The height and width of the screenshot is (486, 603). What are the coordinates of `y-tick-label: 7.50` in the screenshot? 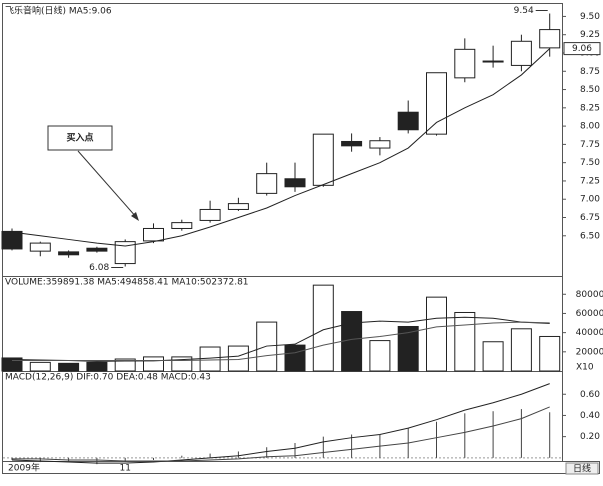 It's located at (590, 163).